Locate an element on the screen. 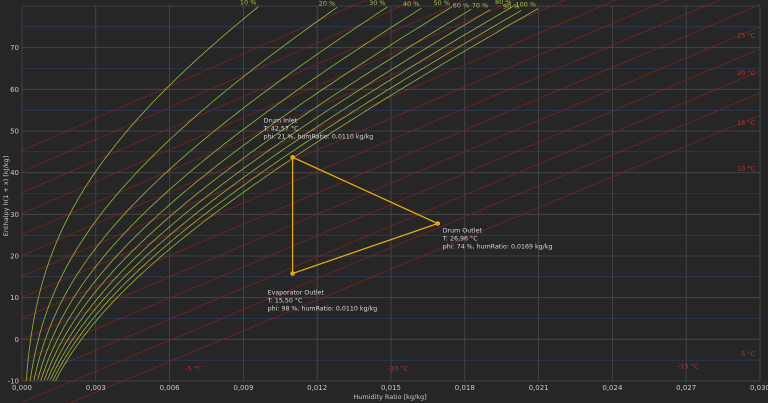 The width and height of the screenshot is (768, 403). x-tick-label: 0,030 is located at coordinates (759, 388).